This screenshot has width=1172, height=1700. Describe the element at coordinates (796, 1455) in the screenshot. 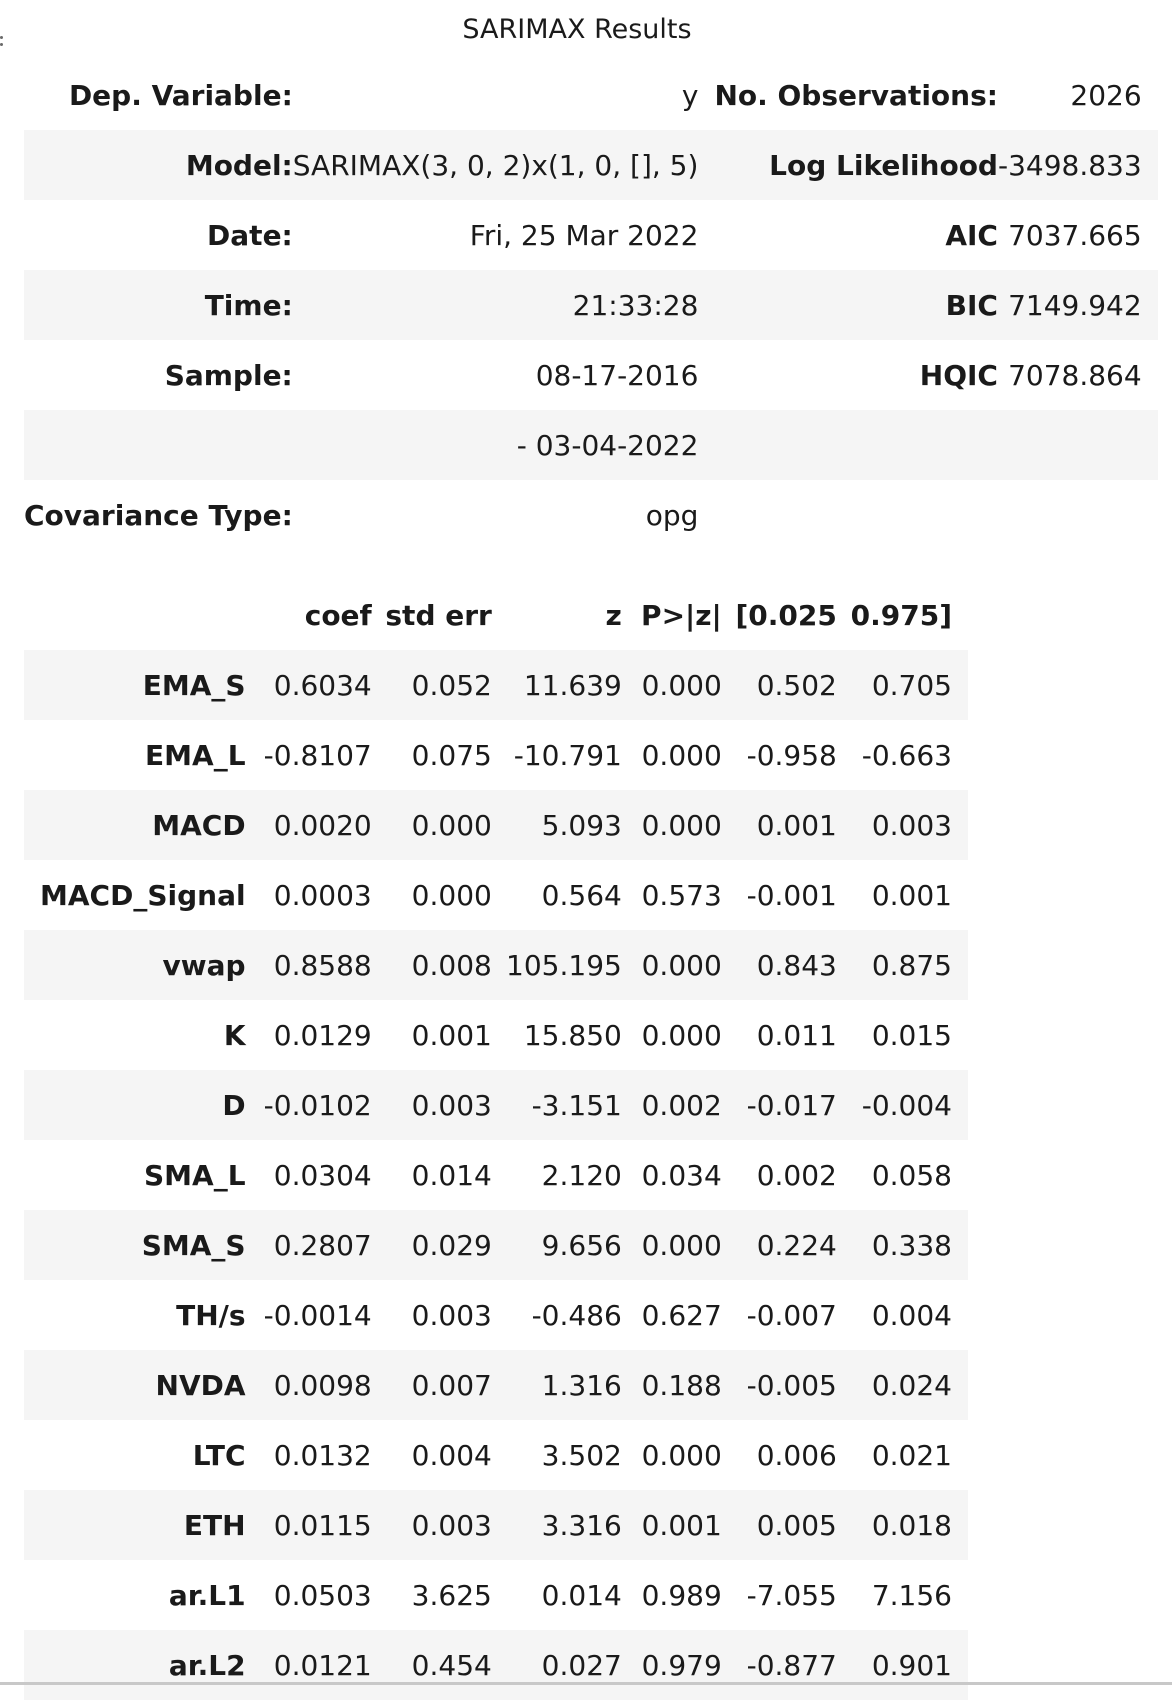

I see `coef-cell: 0.006` at that location.